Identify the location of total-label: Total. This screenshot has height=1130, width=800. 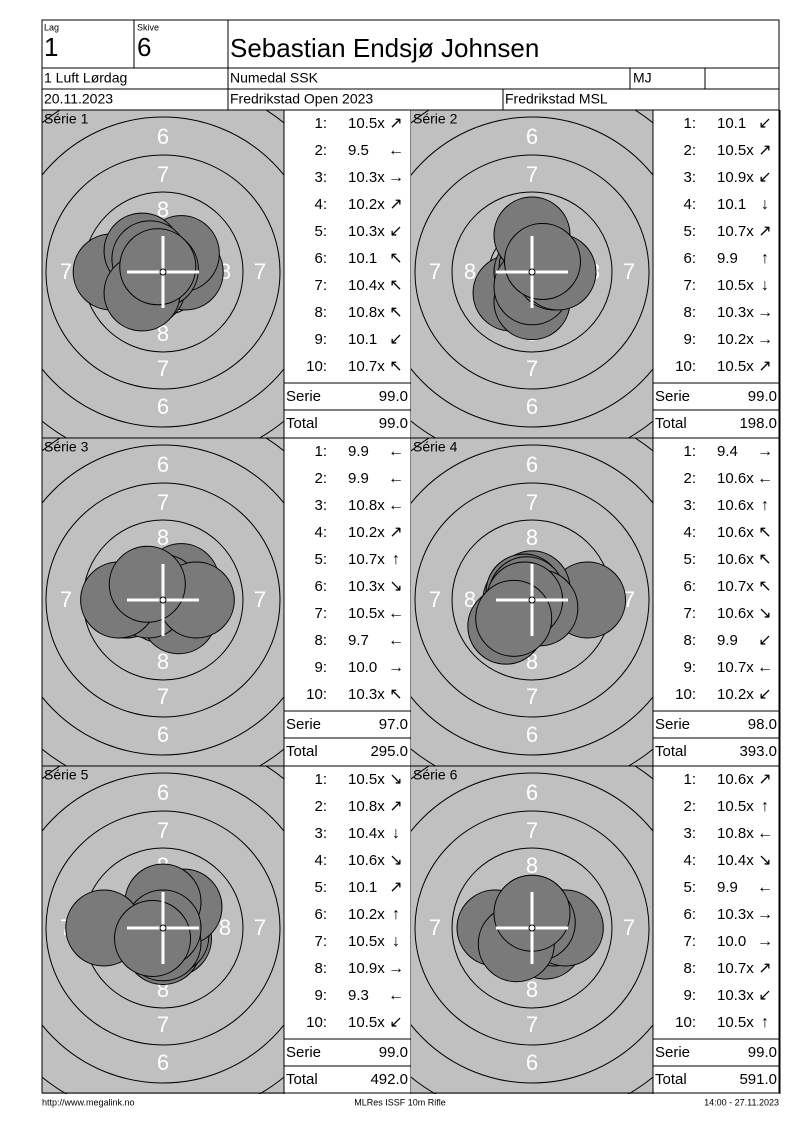
(671, 423).